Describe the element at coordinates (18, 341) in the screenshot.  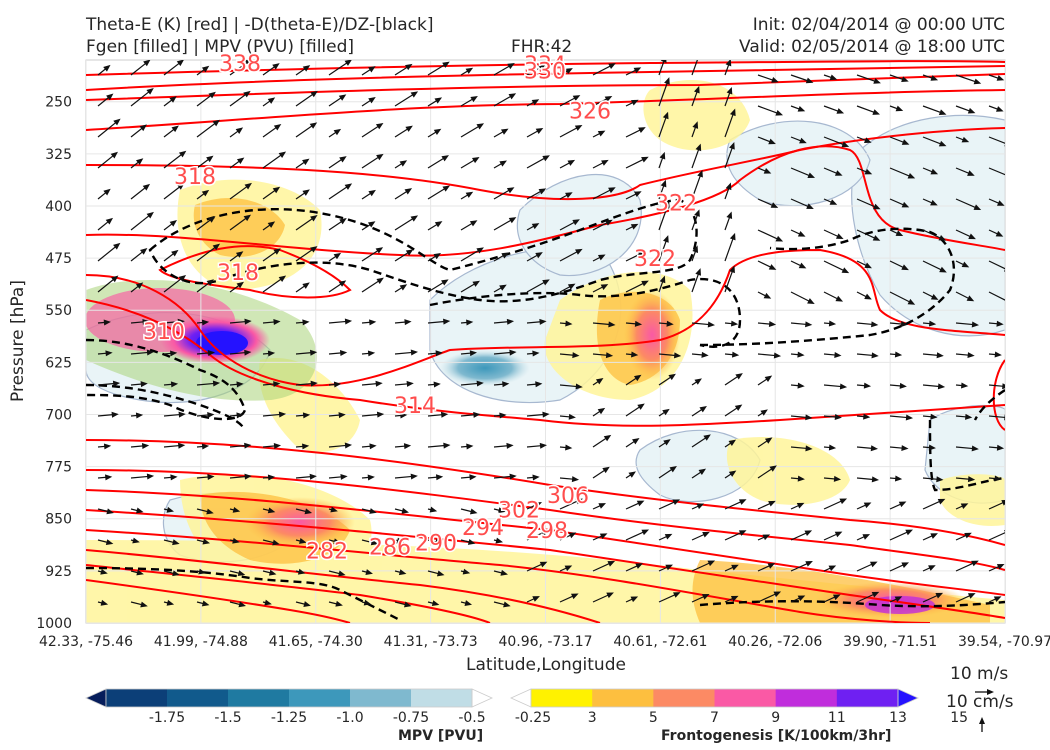
I see `y-axis-label: Pressure [hPa]` at that location.